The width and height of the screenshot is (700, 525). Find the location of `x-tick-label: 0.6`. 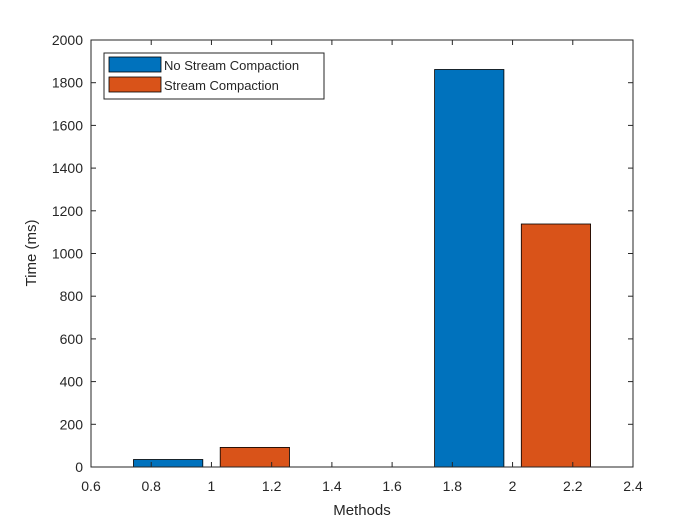

x-tick-label: 0.6 is located at coordinates (91, 486).